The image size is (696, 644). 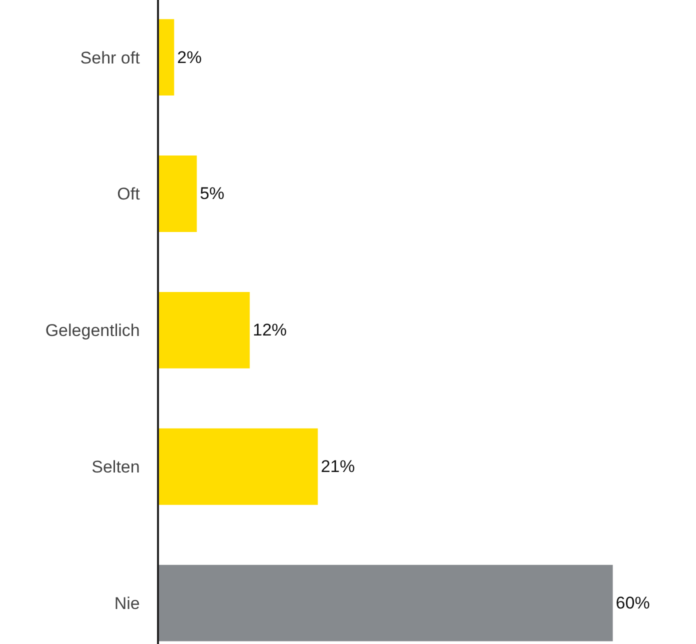 What do you see at coordinates (212, 194) in the screenshot?
I see `data-label: 5%` at bounding box center [212, 194].